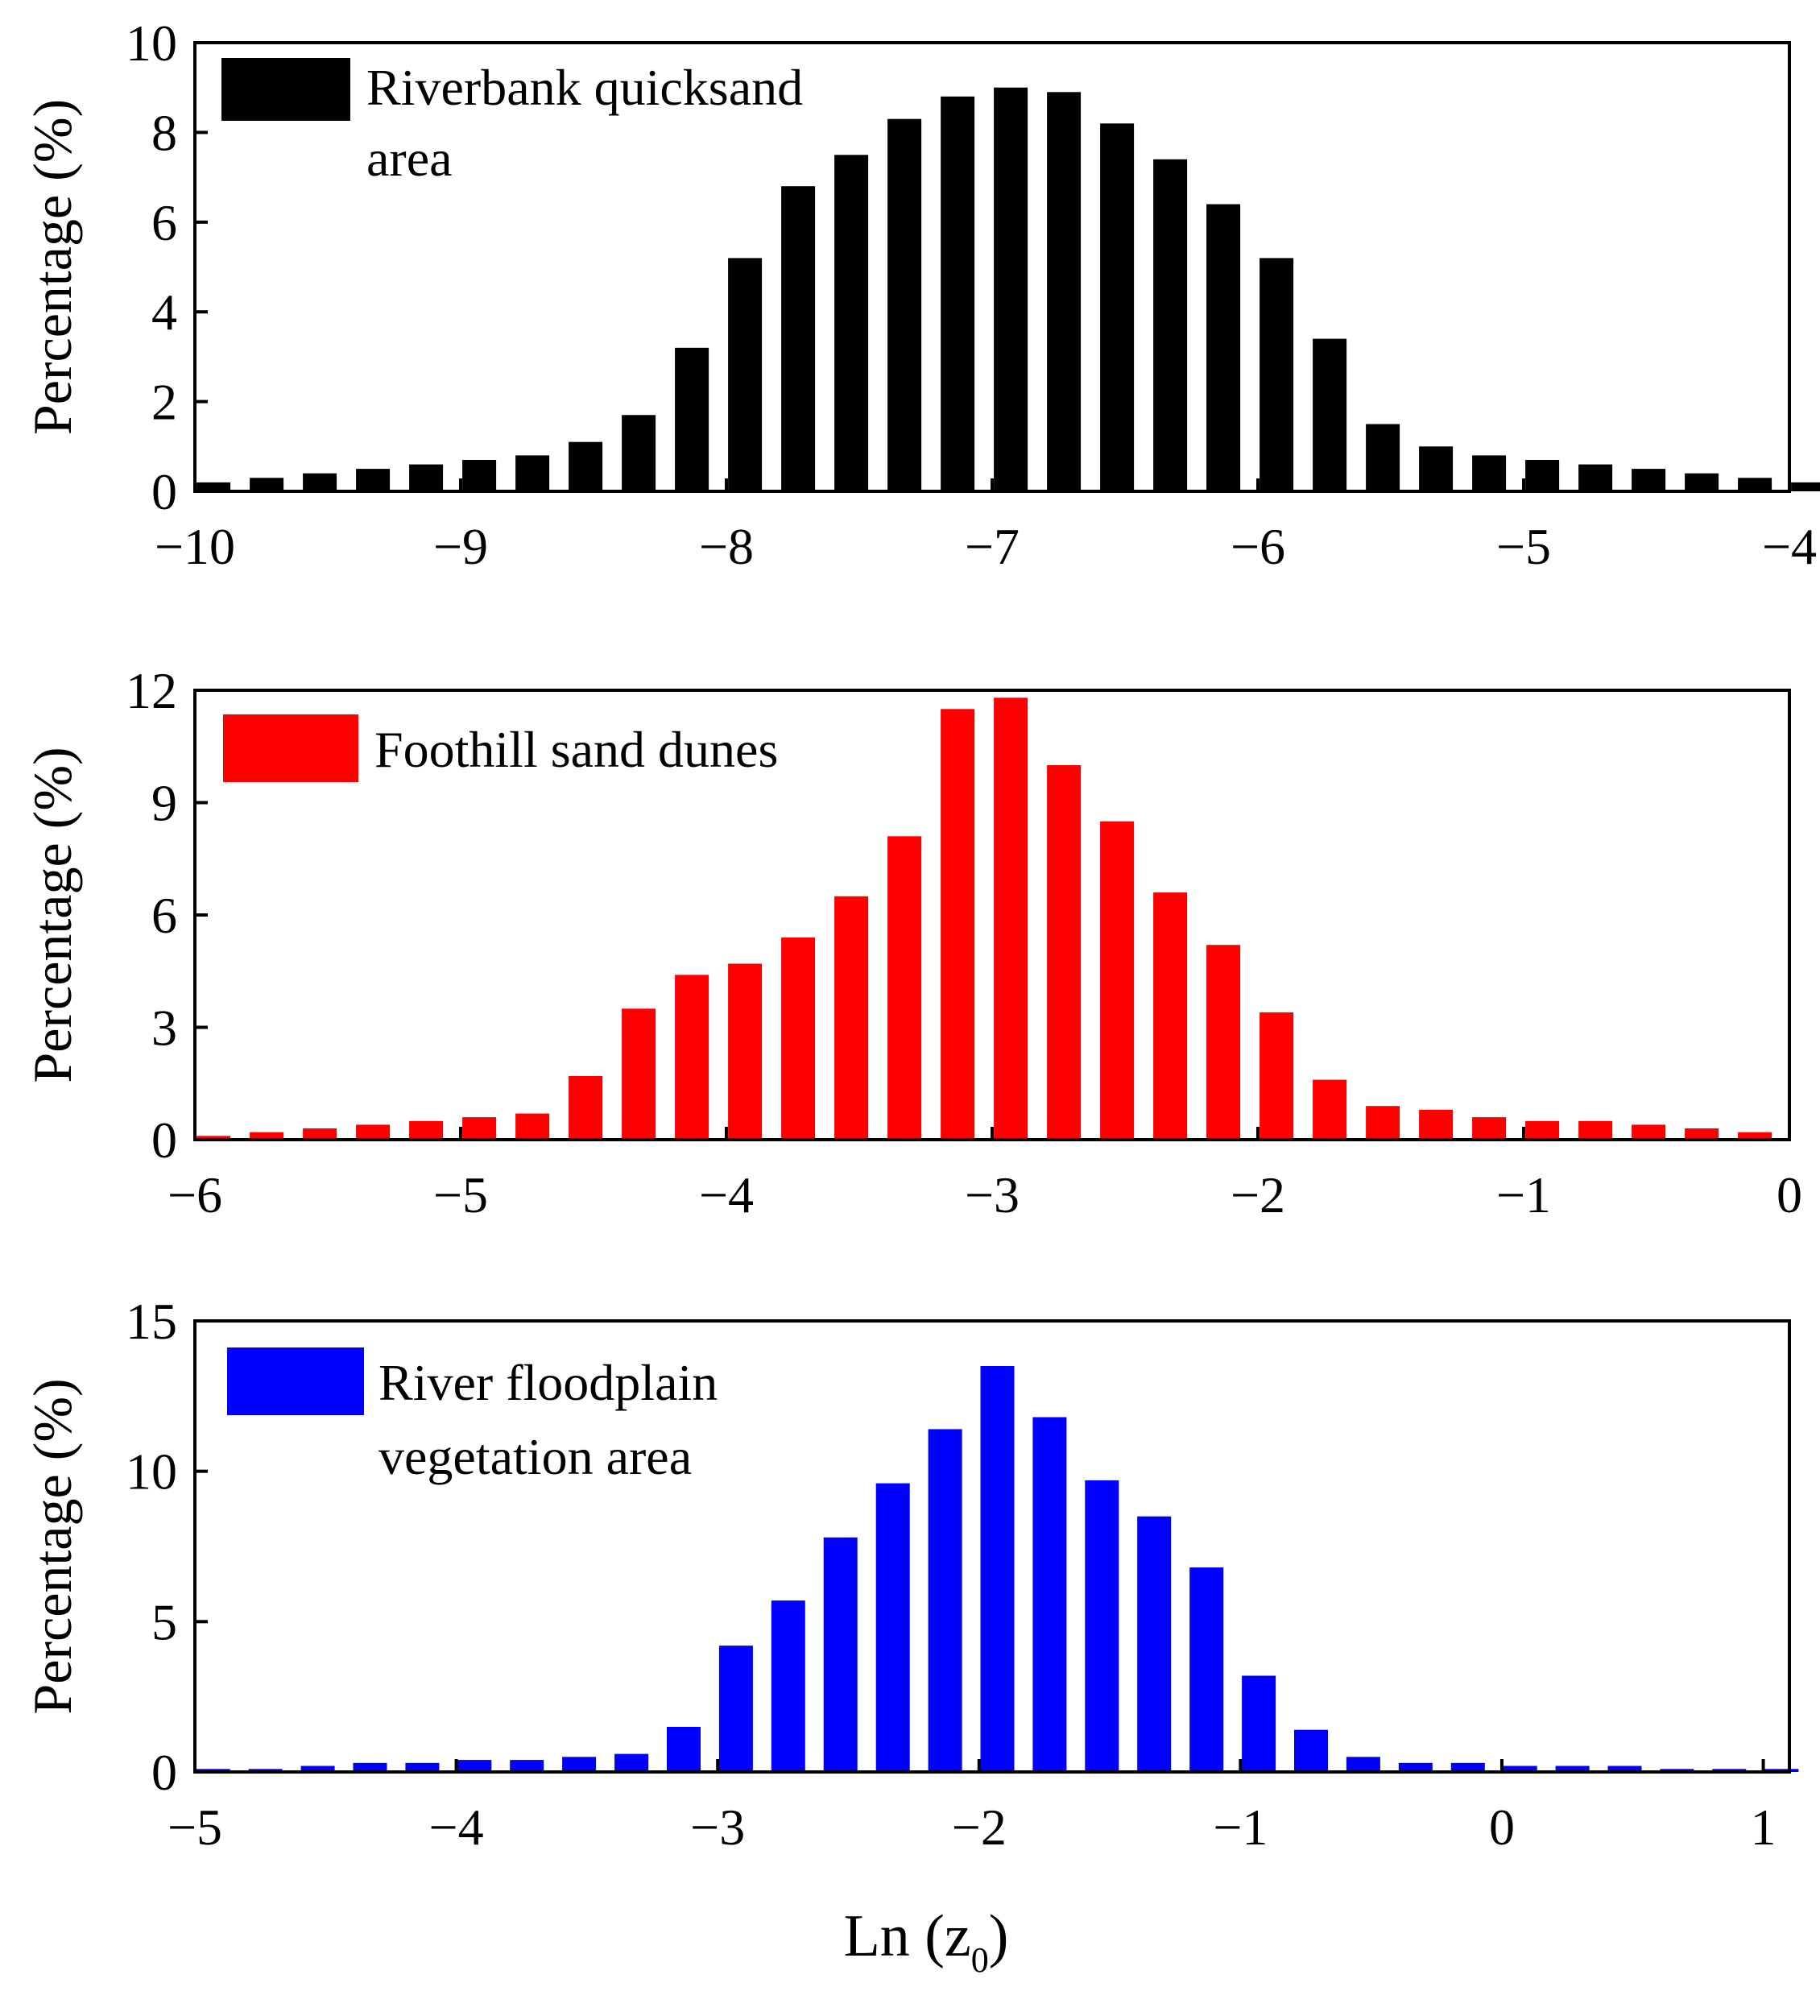 Image resolution: width=1820 pixels, height=2016 pixels. I want to click on y-axis-label-foothill-sand-dunes: Percentage (%), so click(52, 915).